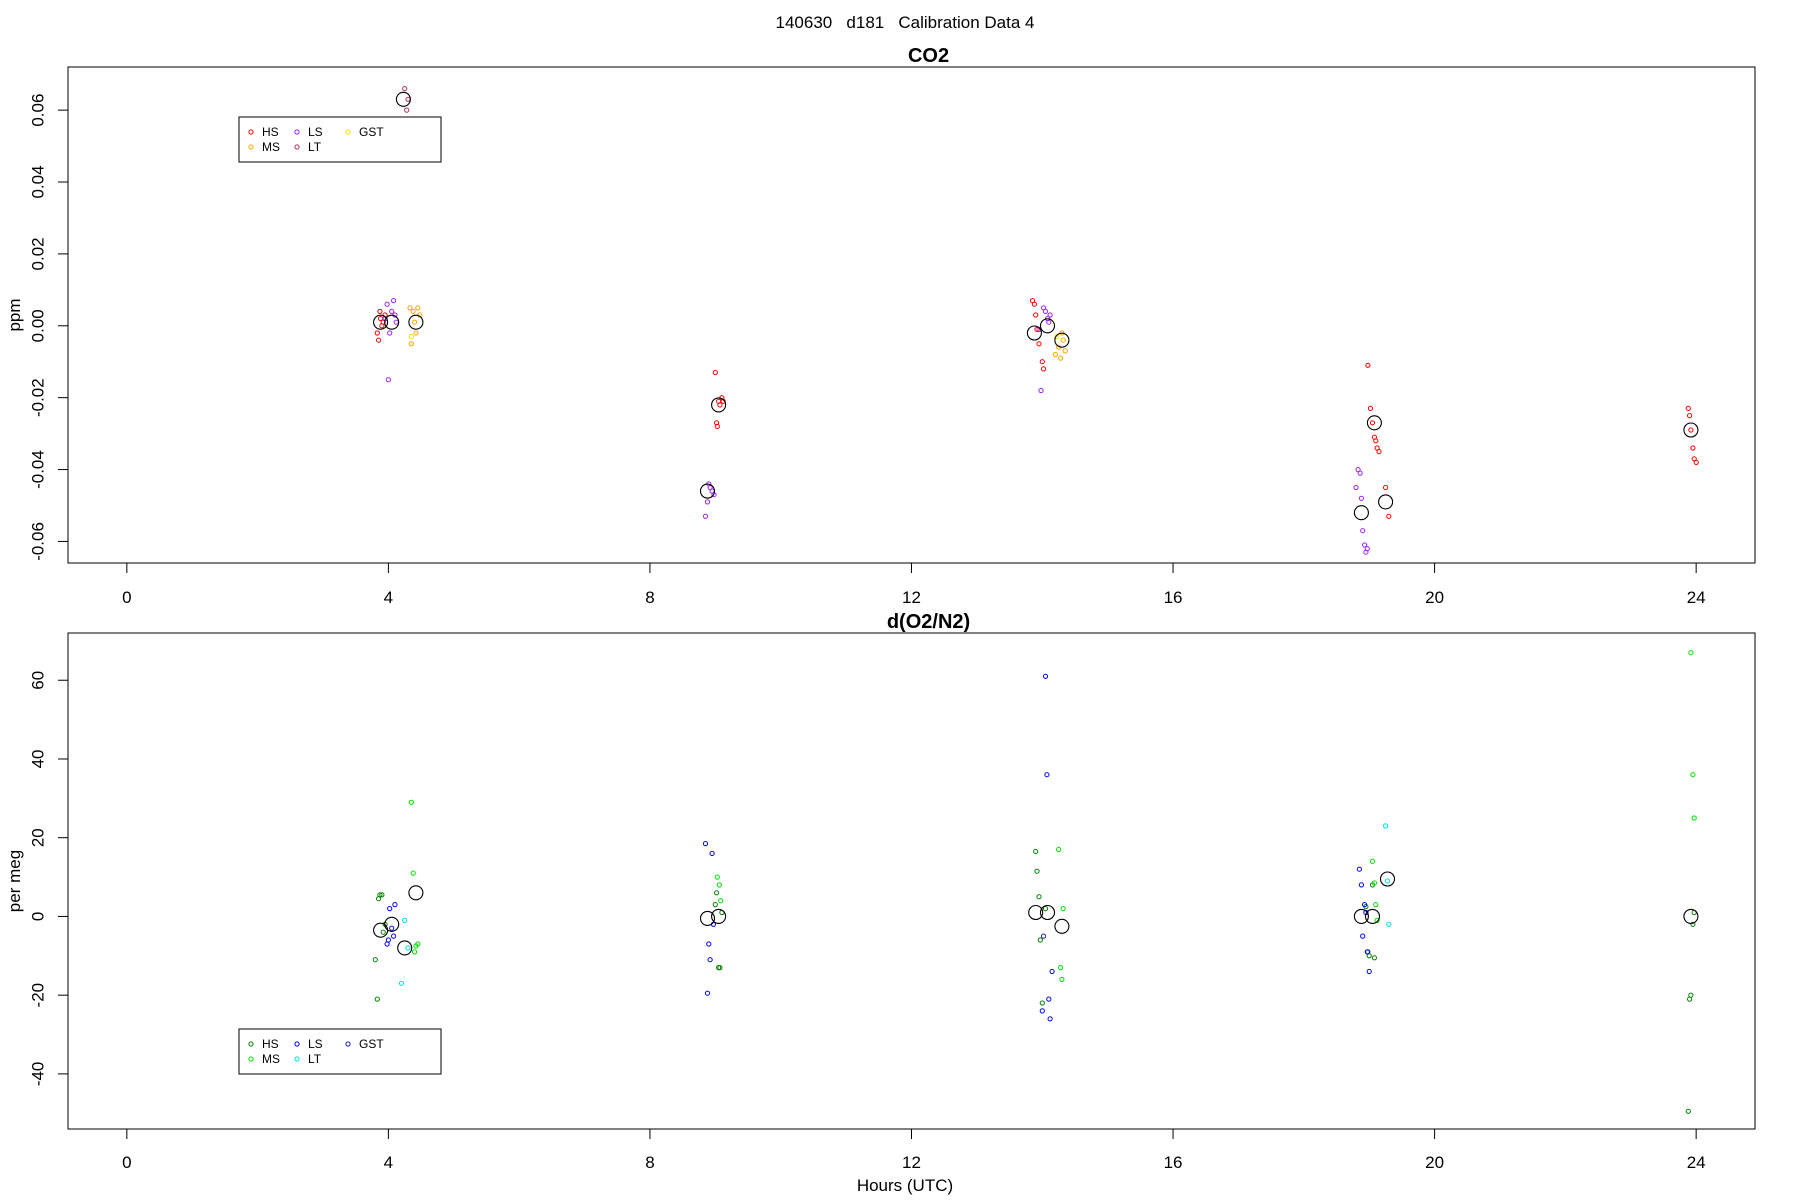 This screenshot has height=1200, width=1800. What do you see at coordinates (38, 181) in the screenshot?
I see `y-tick-label: 0.04` at bounding box center [38, 181].